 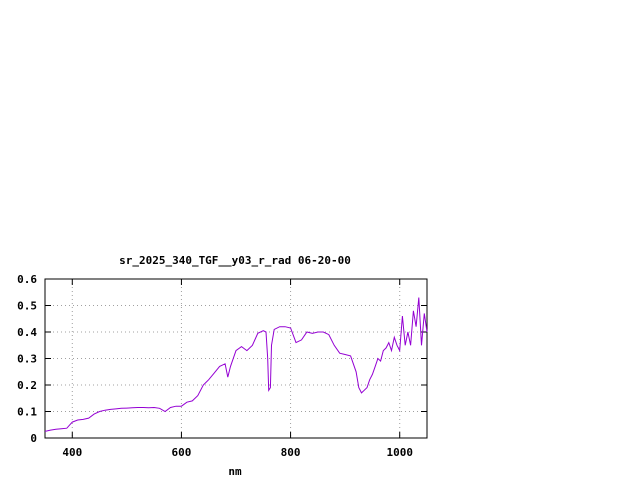 I want to click on y-tick-label: 0.3, so click(x=27, y=359).